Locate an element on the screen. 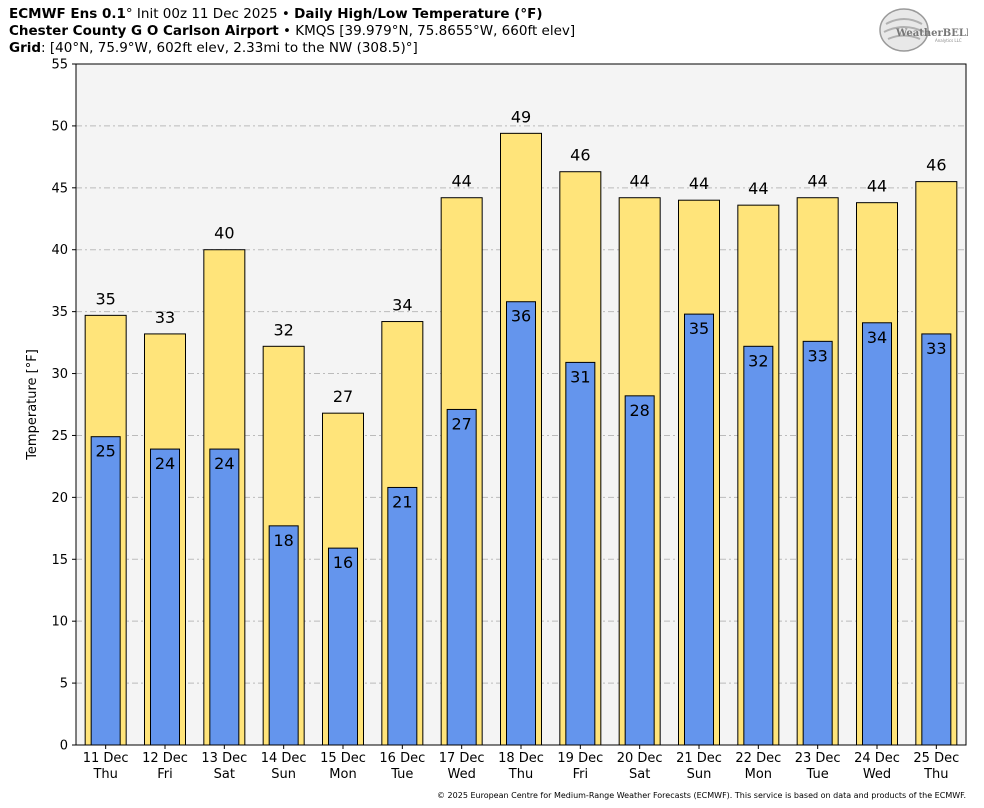 The image size is (984, 808). low-value-label: 32 is located at coordinates (758, 360).